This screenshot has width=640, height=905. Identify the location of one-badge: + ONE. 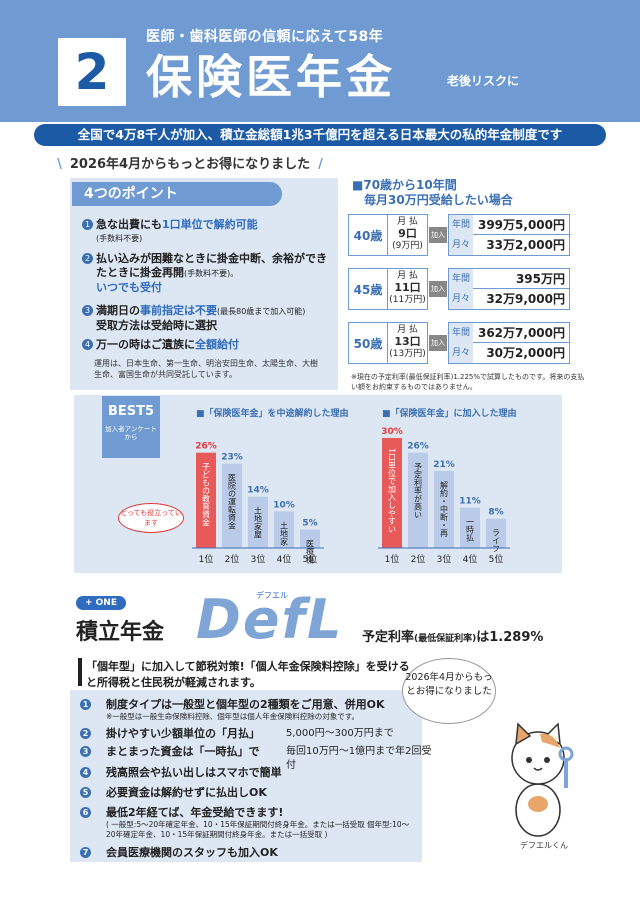
(101, 603).